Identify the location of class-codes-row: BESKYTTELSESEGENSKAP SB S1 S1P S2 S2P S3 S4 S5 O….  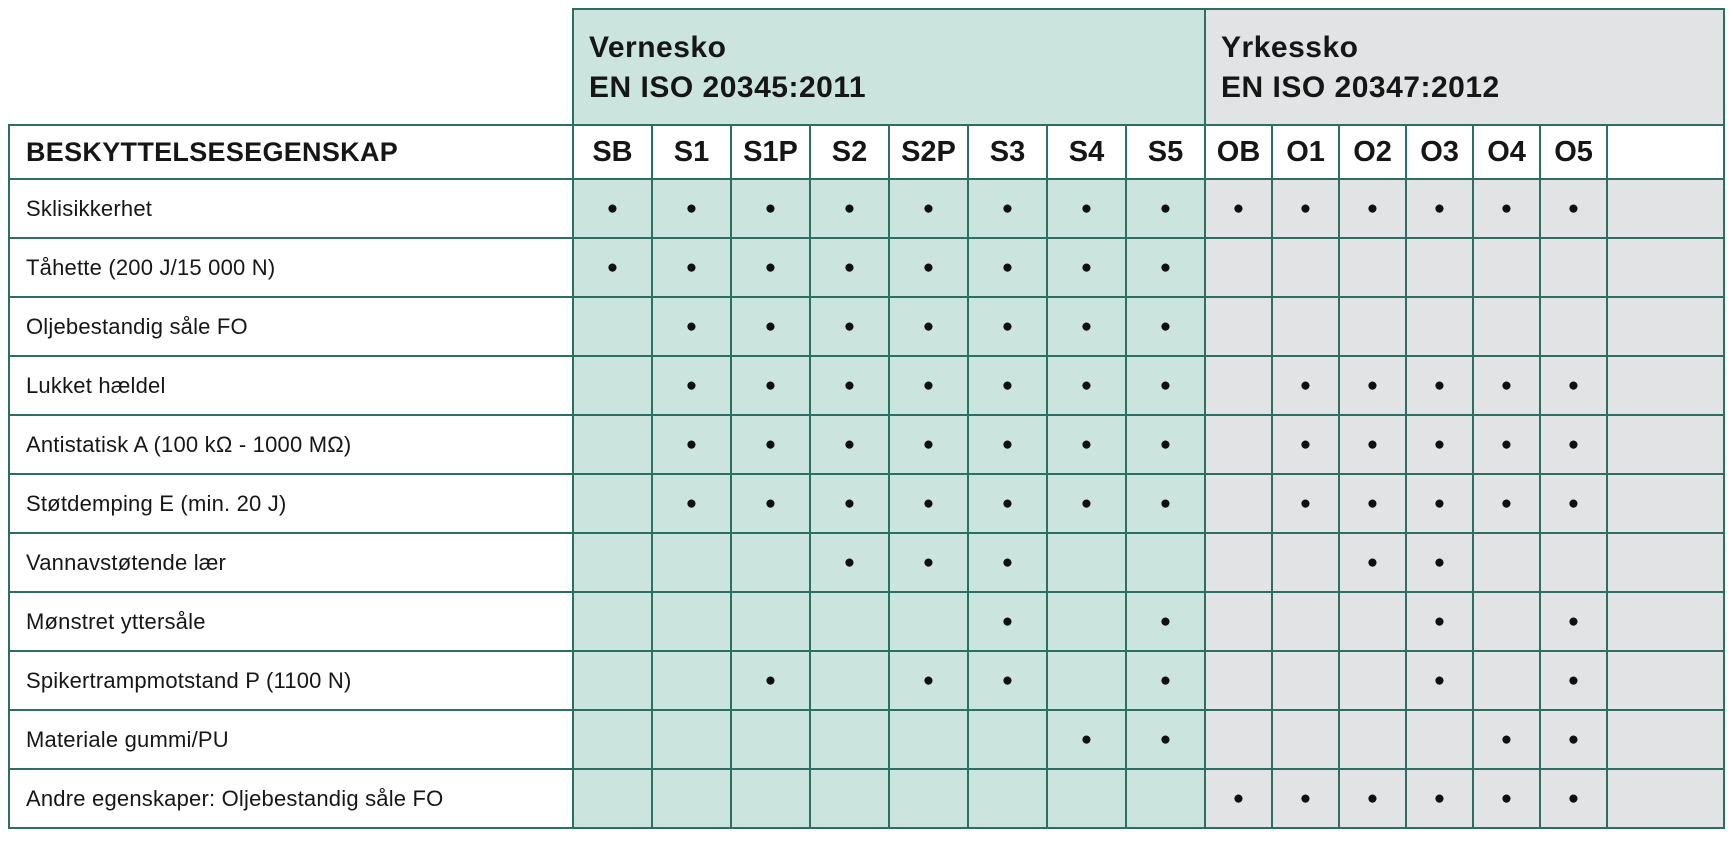
(867, 152).